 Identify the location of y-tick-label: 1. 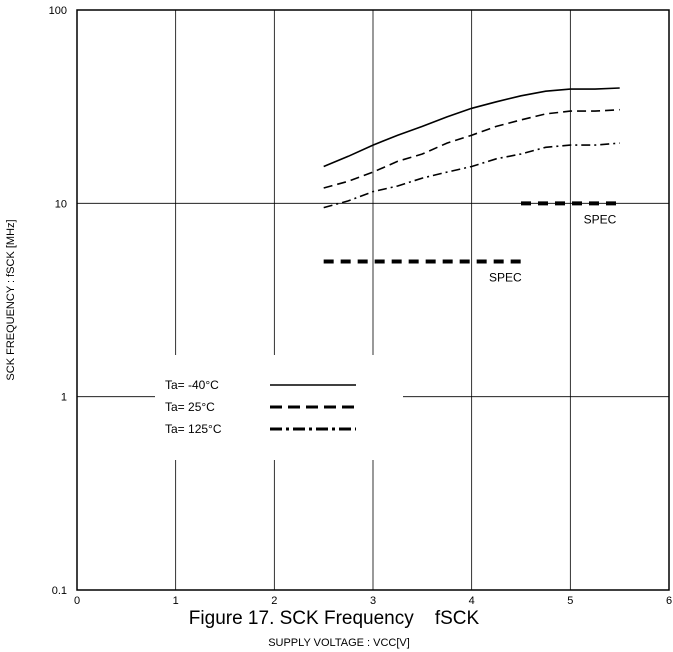
(64, 398).